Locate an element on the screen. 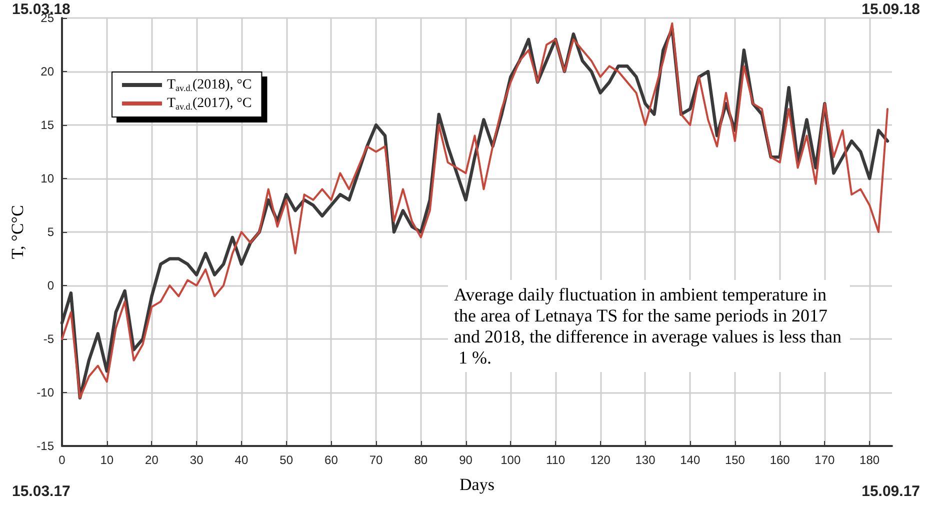 The width and height of the screenshot is (930, 507). y-tick-label: 0 is located at coordinates (50, 285).